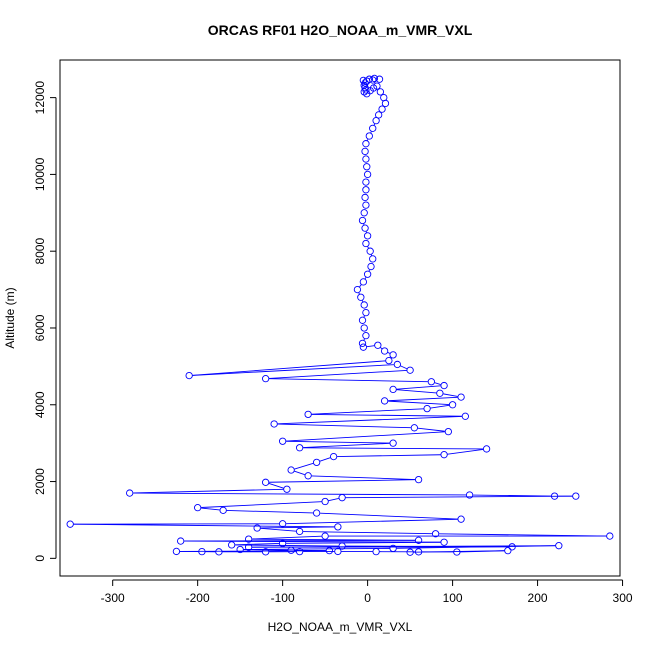 Image resolution: width=650 pixels, height=650 pixels. I want to click on y-axis: 0 2000 4000 6000 8000 10000 12000, so click(45, 321).